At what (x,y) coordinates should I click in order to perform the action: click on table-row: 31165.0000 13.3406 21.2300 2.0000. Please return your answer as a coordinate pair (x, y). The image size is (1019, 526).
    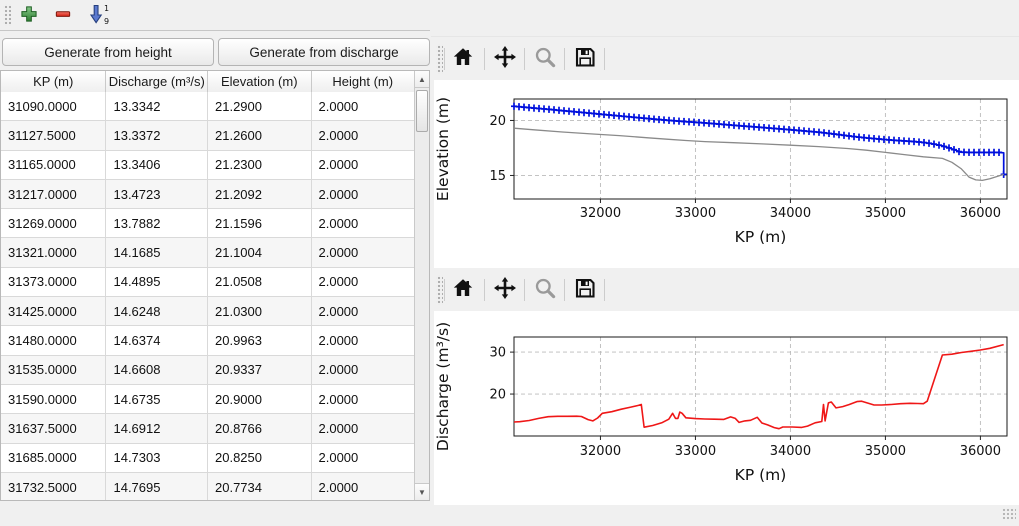
    Looking at the image, I should click on (207, 165).